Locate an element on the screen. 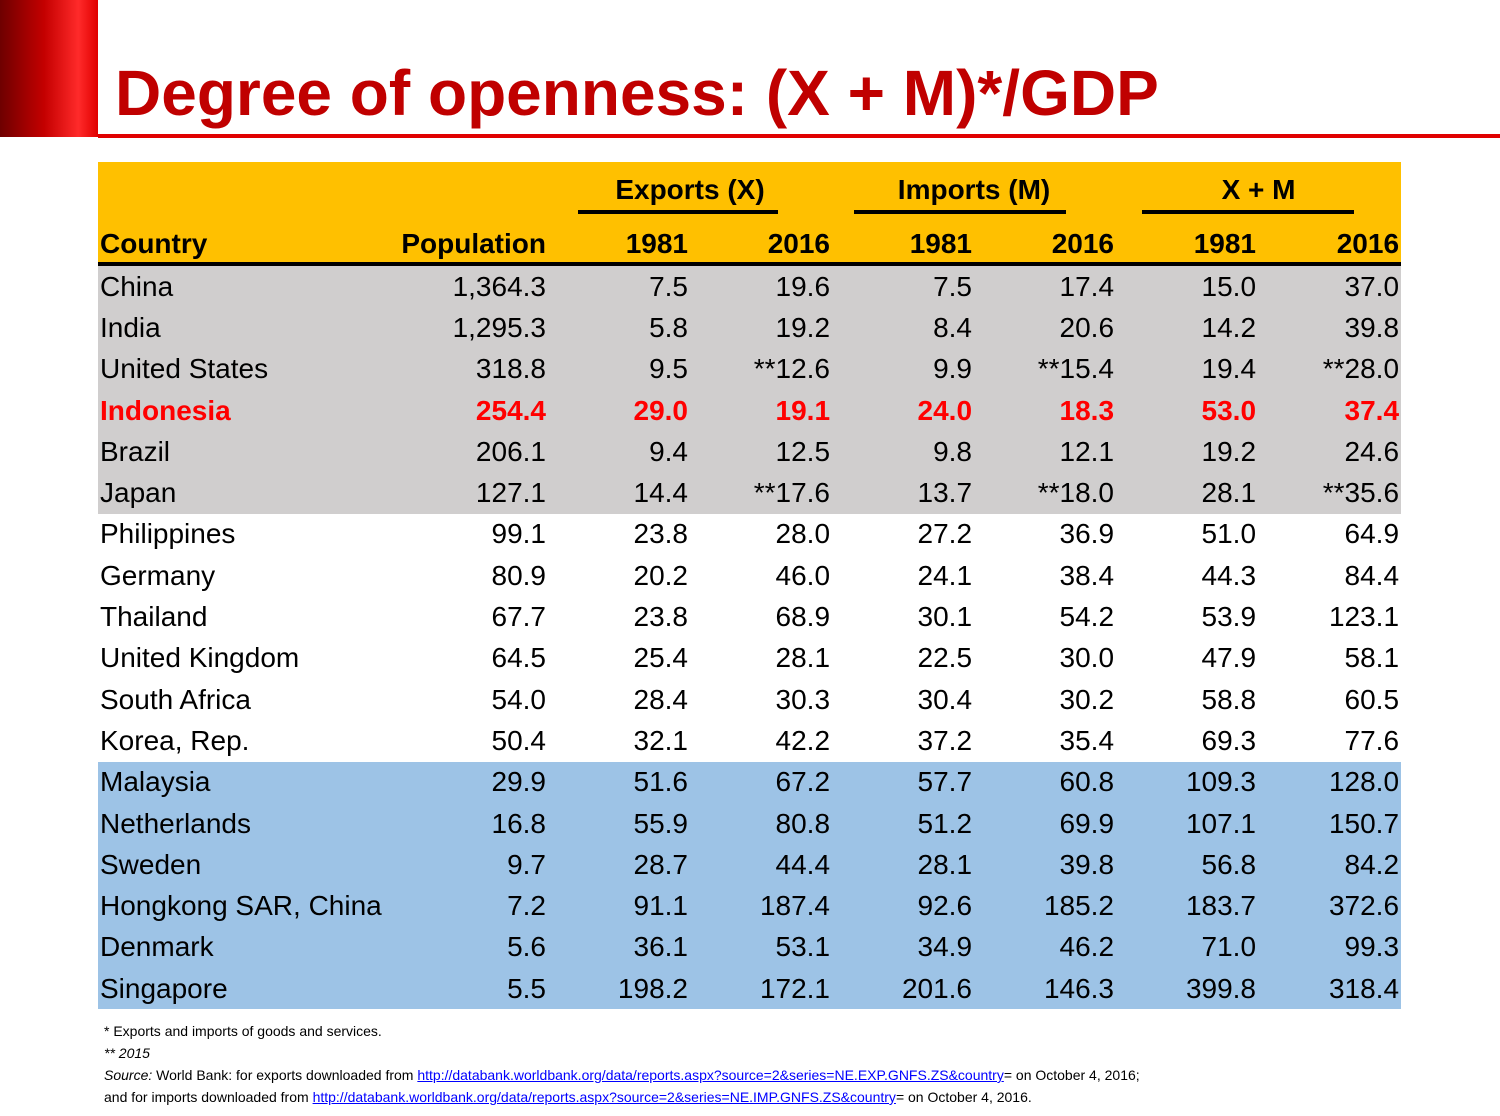 Image resolution: width=1500 pixels, height=1116 pixels. country-cell: Denmark is located at coordinates (248, 947).